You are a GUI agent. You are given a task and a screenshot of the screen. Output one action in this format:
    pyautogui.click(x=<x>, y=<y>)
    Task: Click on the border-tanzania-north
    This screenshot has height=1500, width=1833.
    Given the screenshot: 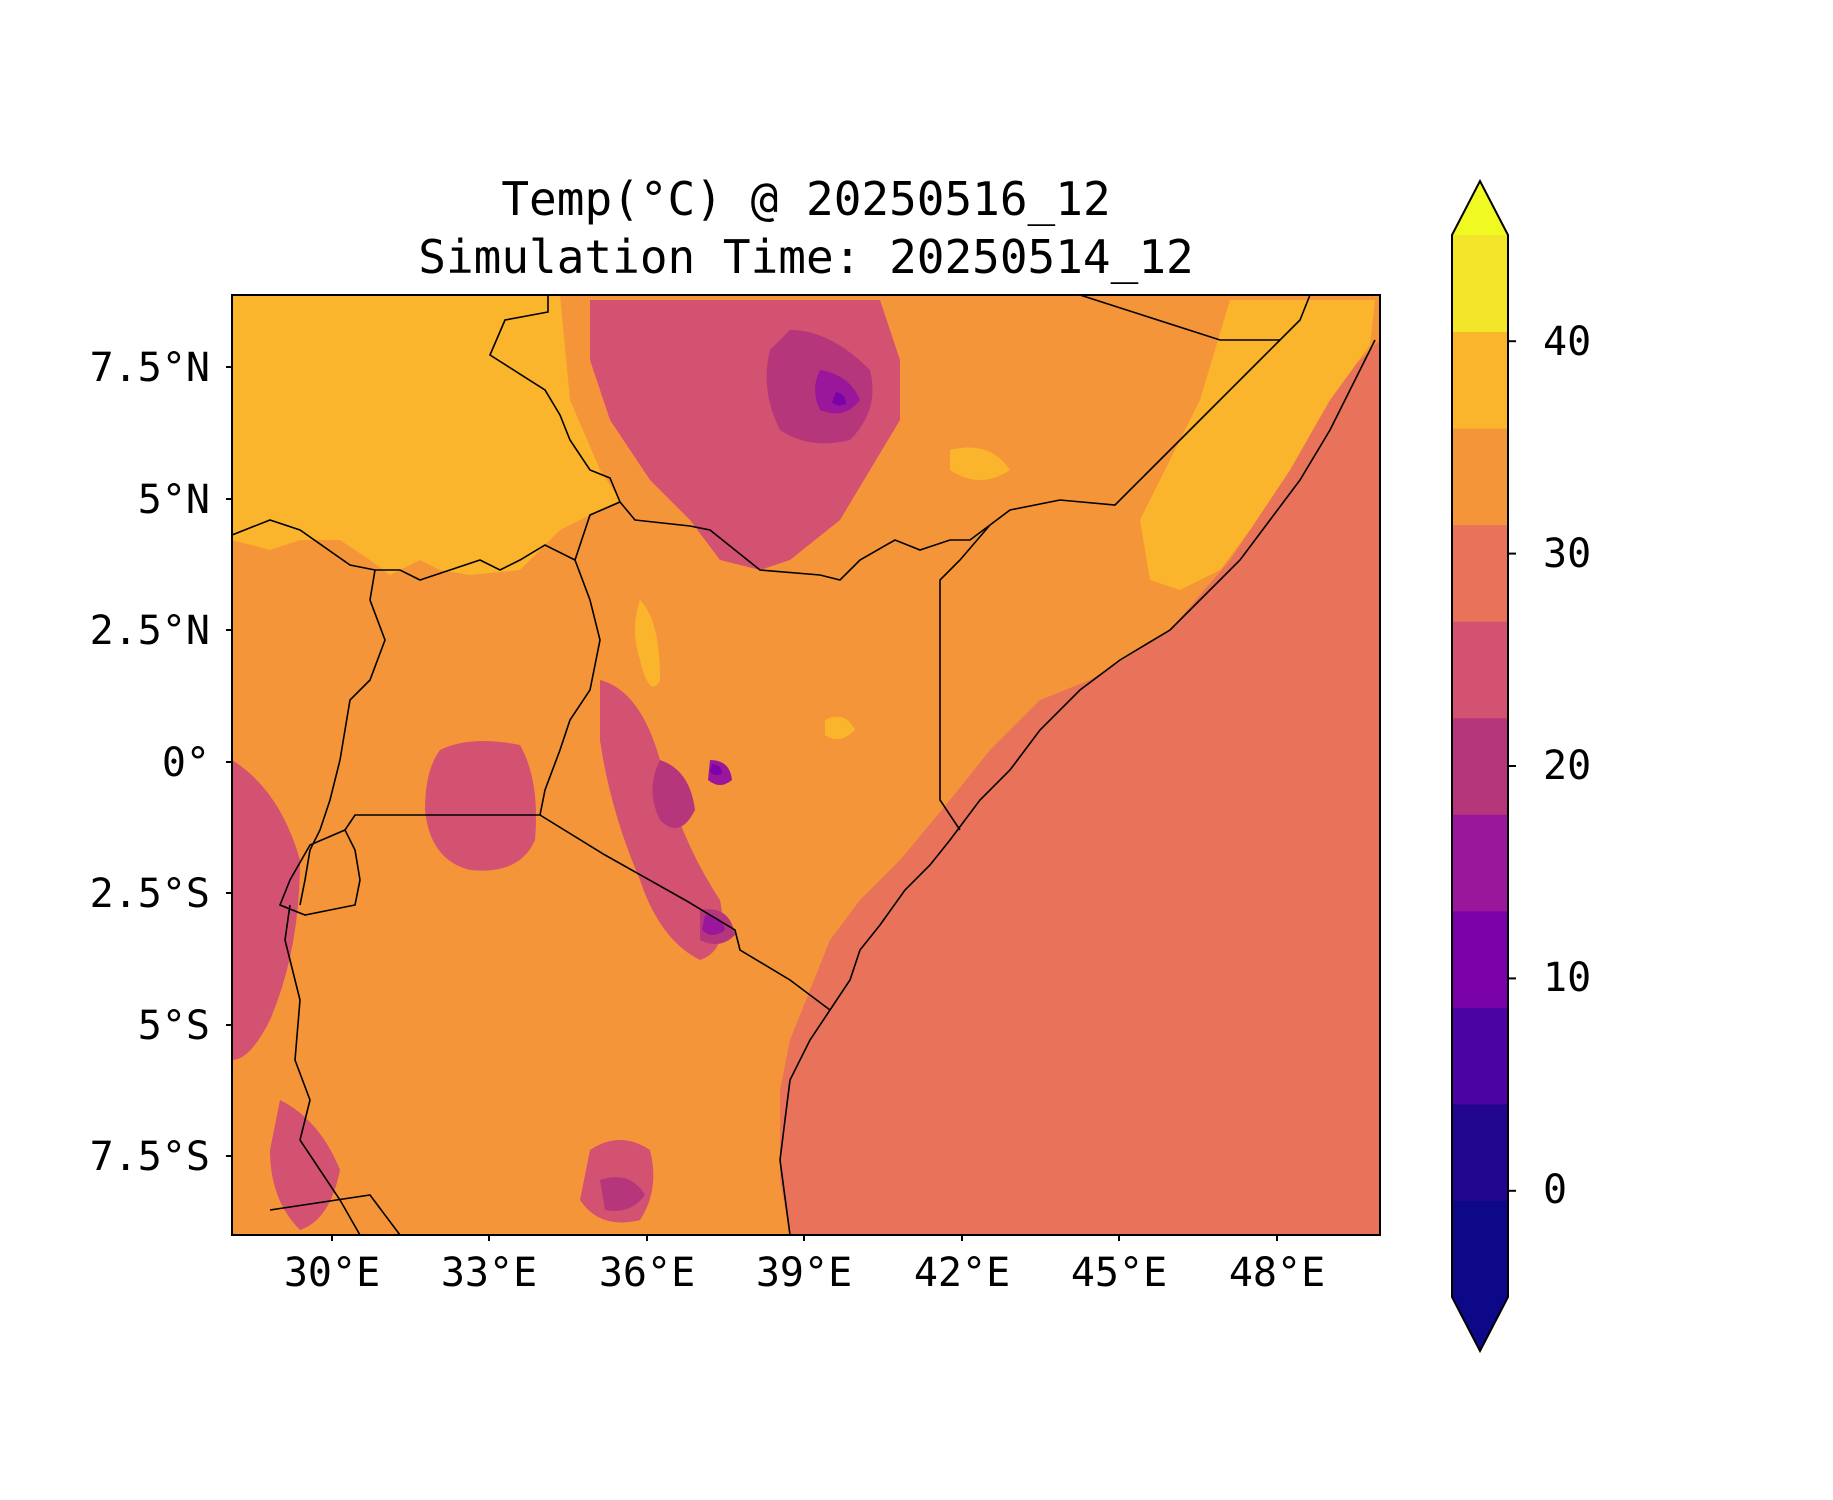 What is the action you would take?
    pyautogui.click(x=442, y=822)
    